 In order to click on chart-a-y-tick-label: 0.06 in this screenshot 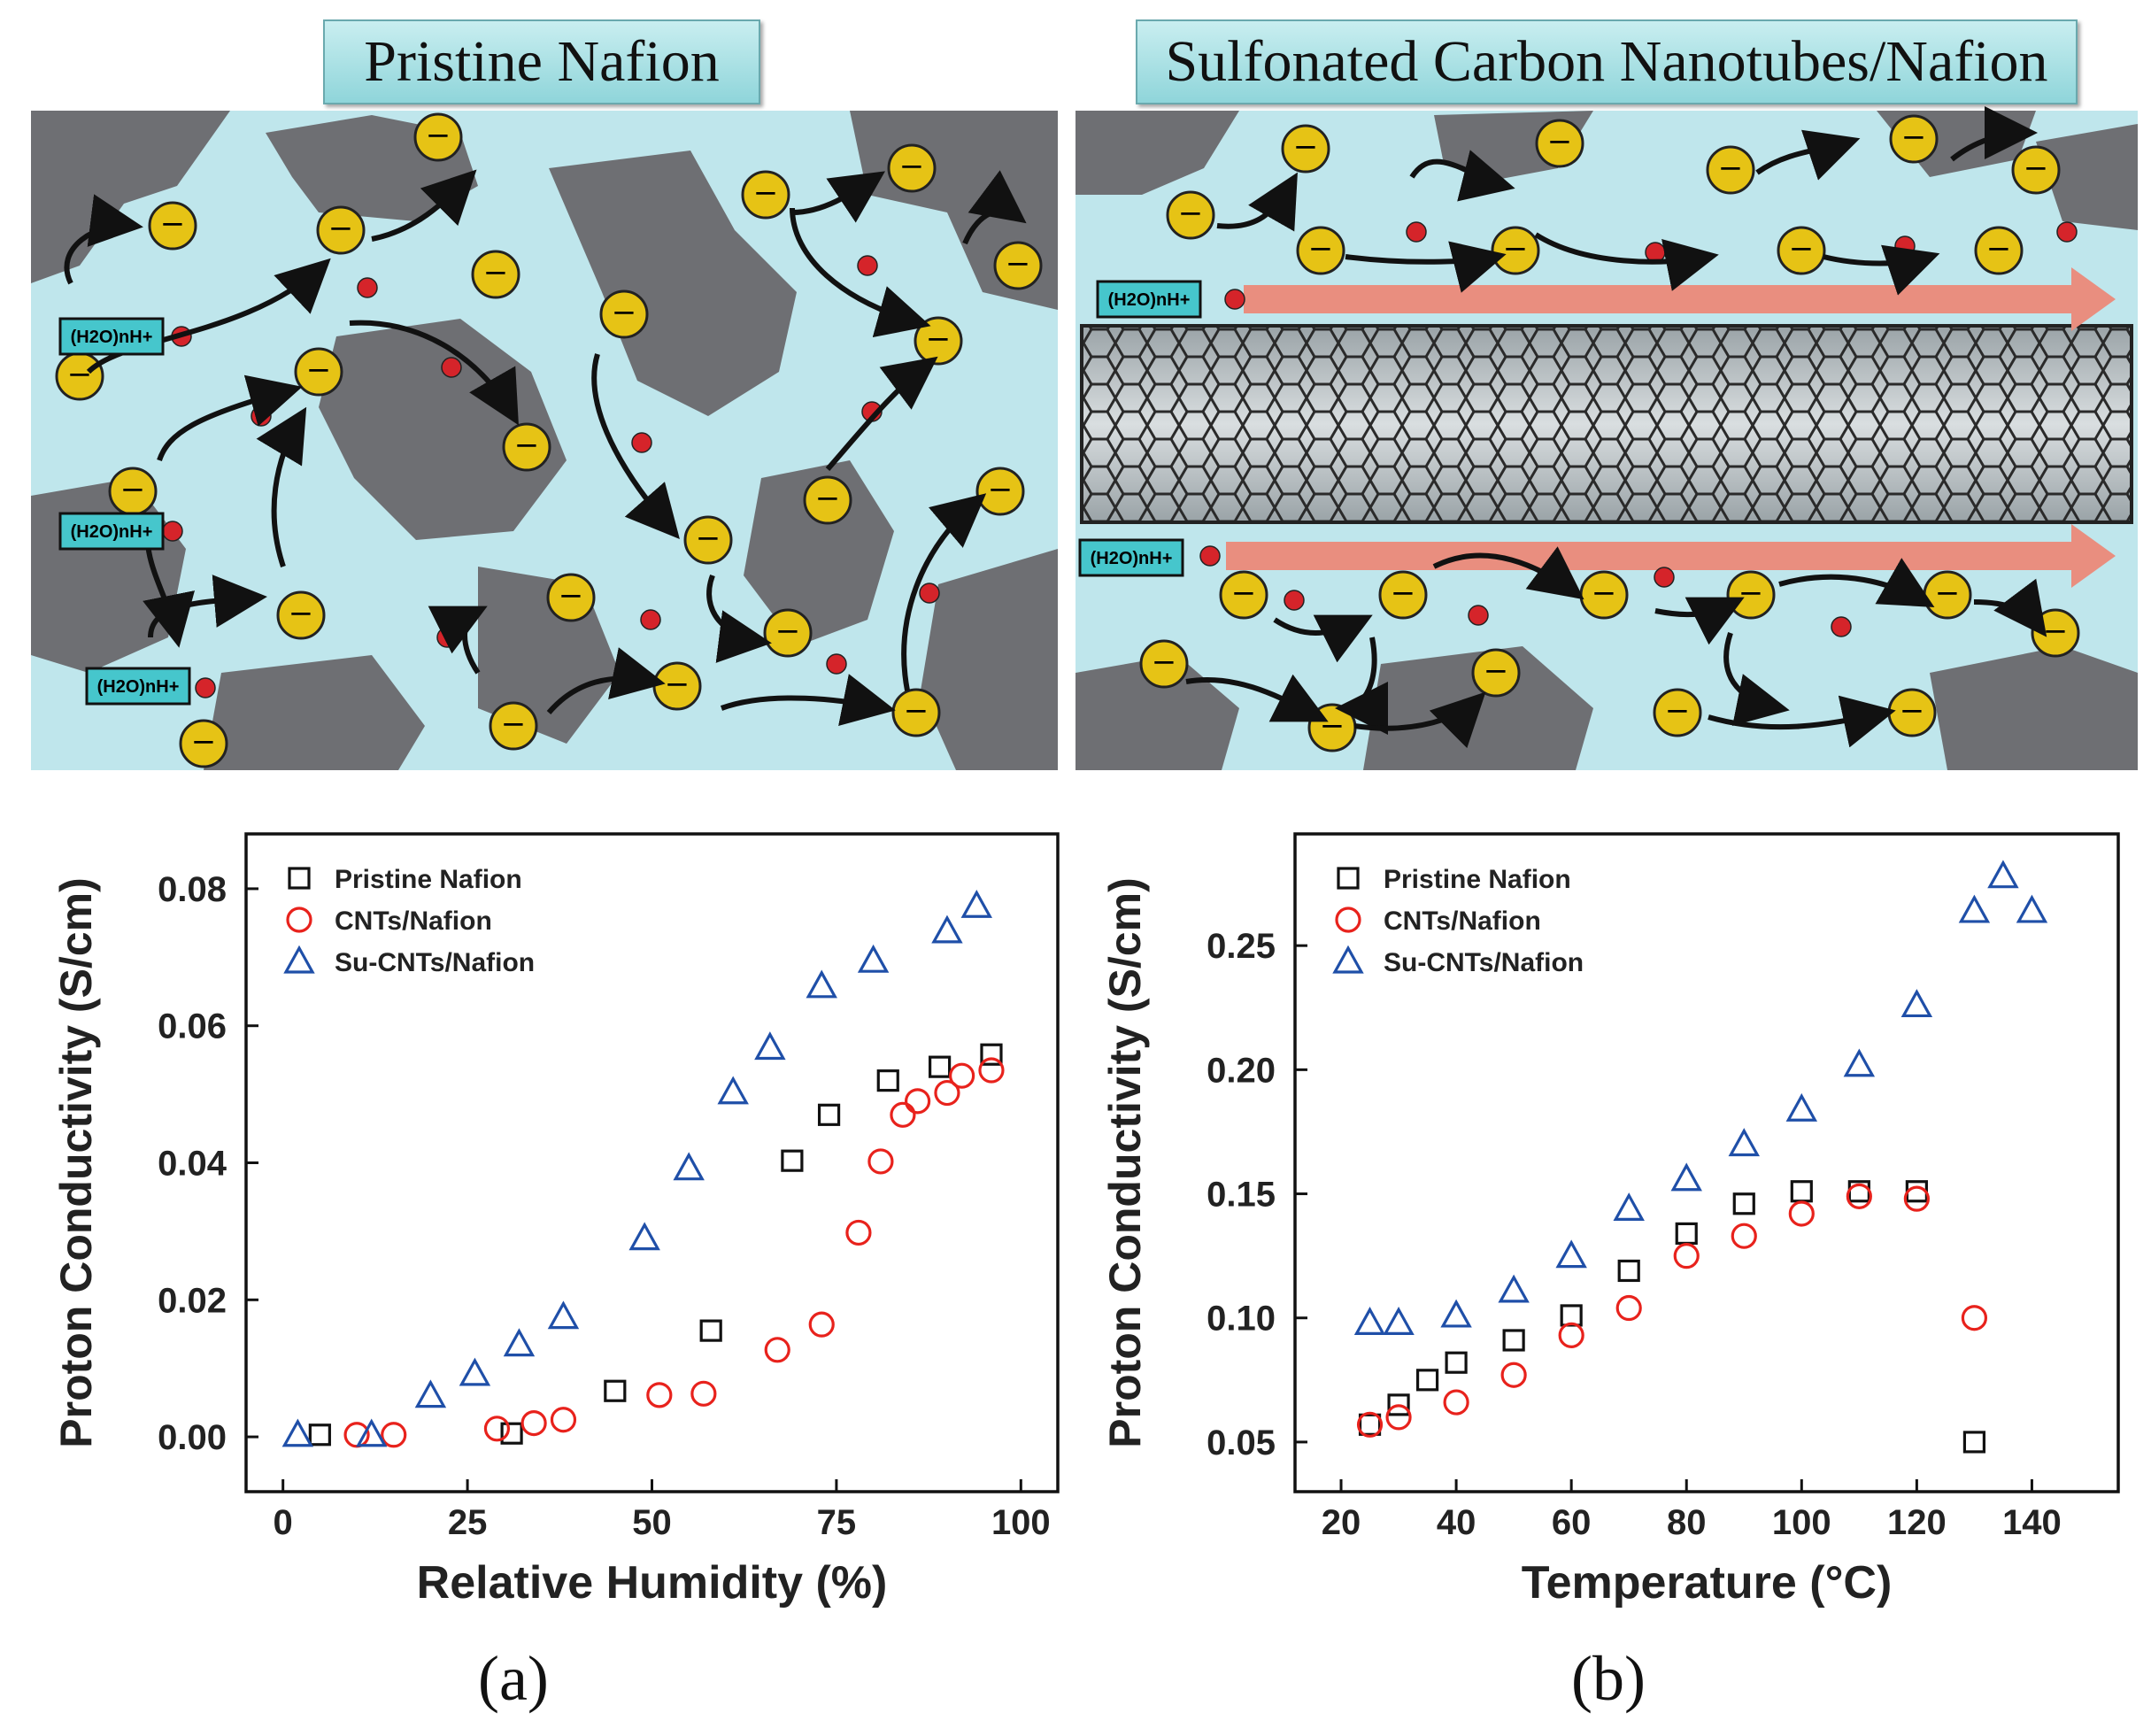, I will do `click(192, 1026)`.